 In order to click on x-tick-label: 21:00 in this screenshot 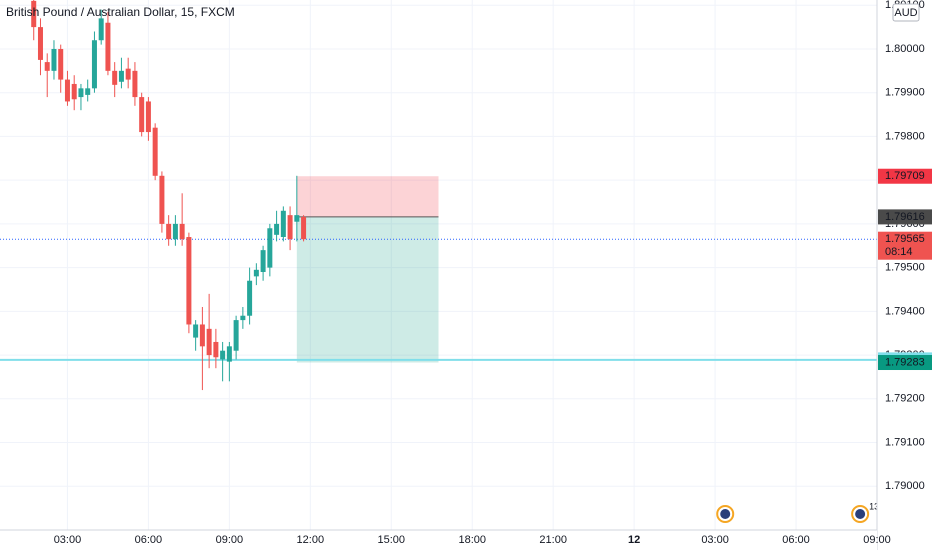, I will do `click(553, 540)`.